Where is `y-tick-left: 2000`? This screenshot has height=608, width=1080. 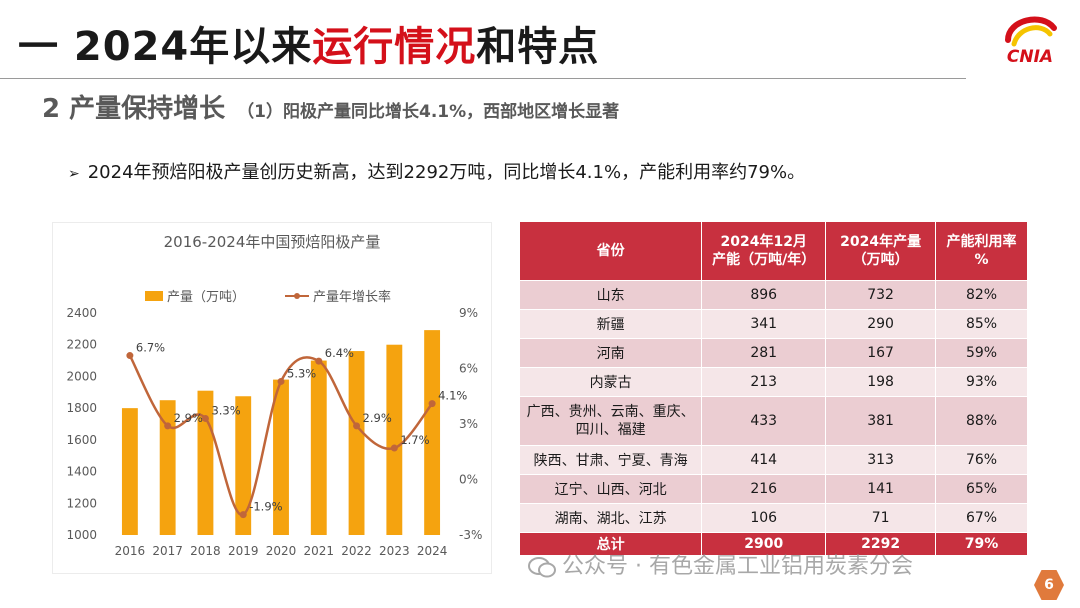 y-tick-left: 2000 is located at coordinates (81, 376).